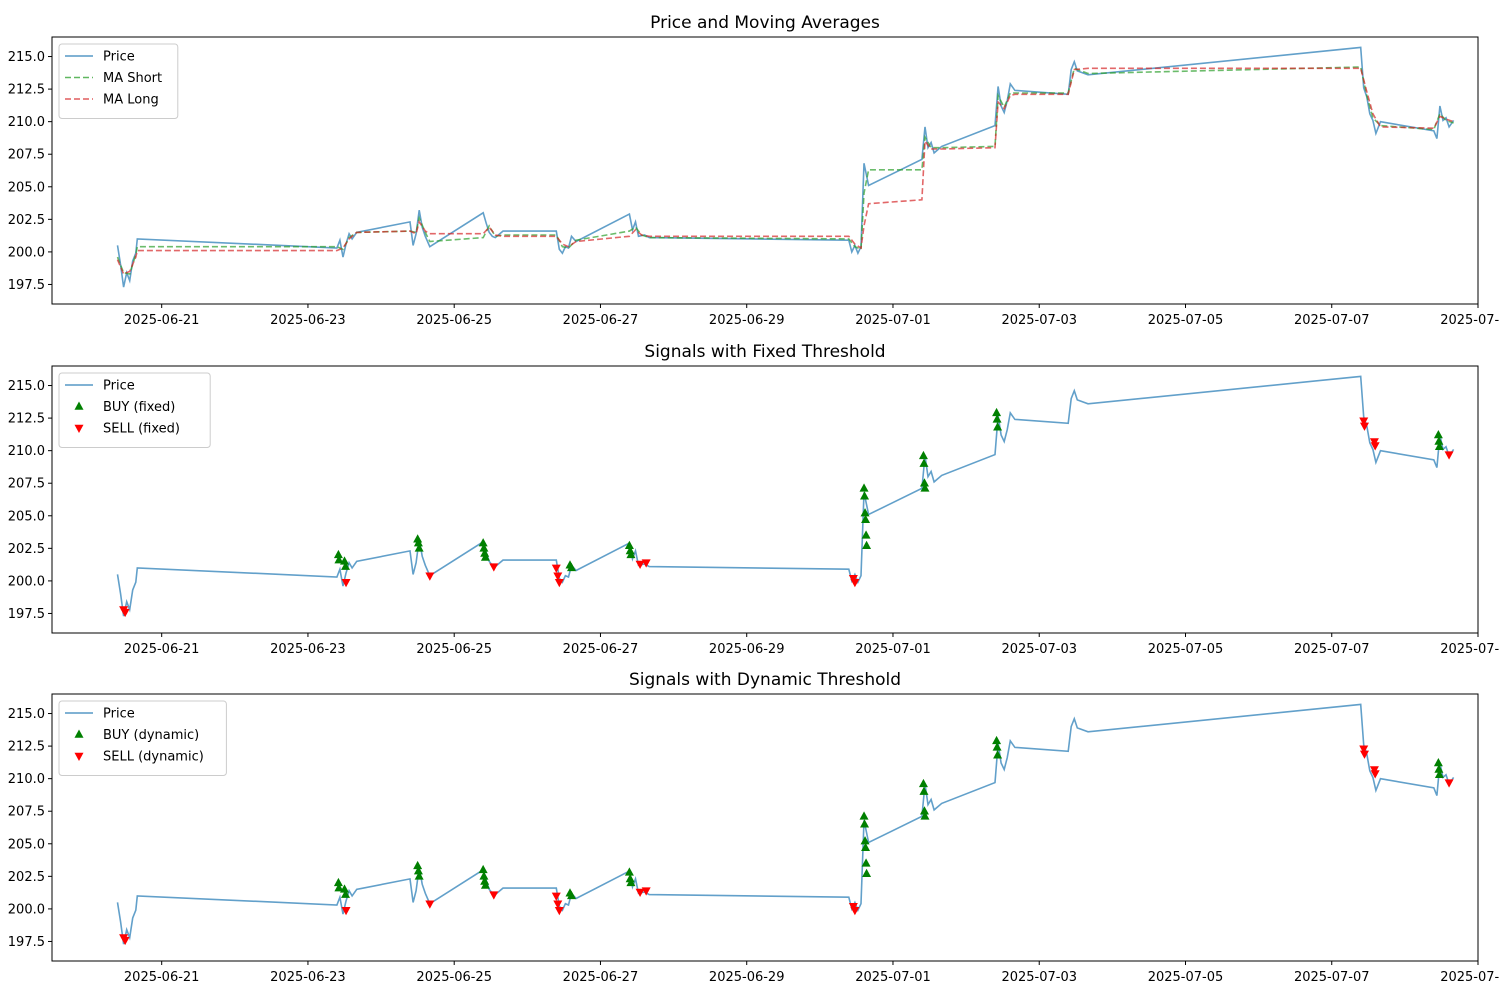  Describe the element at coordinates (139, 407) in the screenshot. I see `legend-label: BUY (fixed)` at that location.